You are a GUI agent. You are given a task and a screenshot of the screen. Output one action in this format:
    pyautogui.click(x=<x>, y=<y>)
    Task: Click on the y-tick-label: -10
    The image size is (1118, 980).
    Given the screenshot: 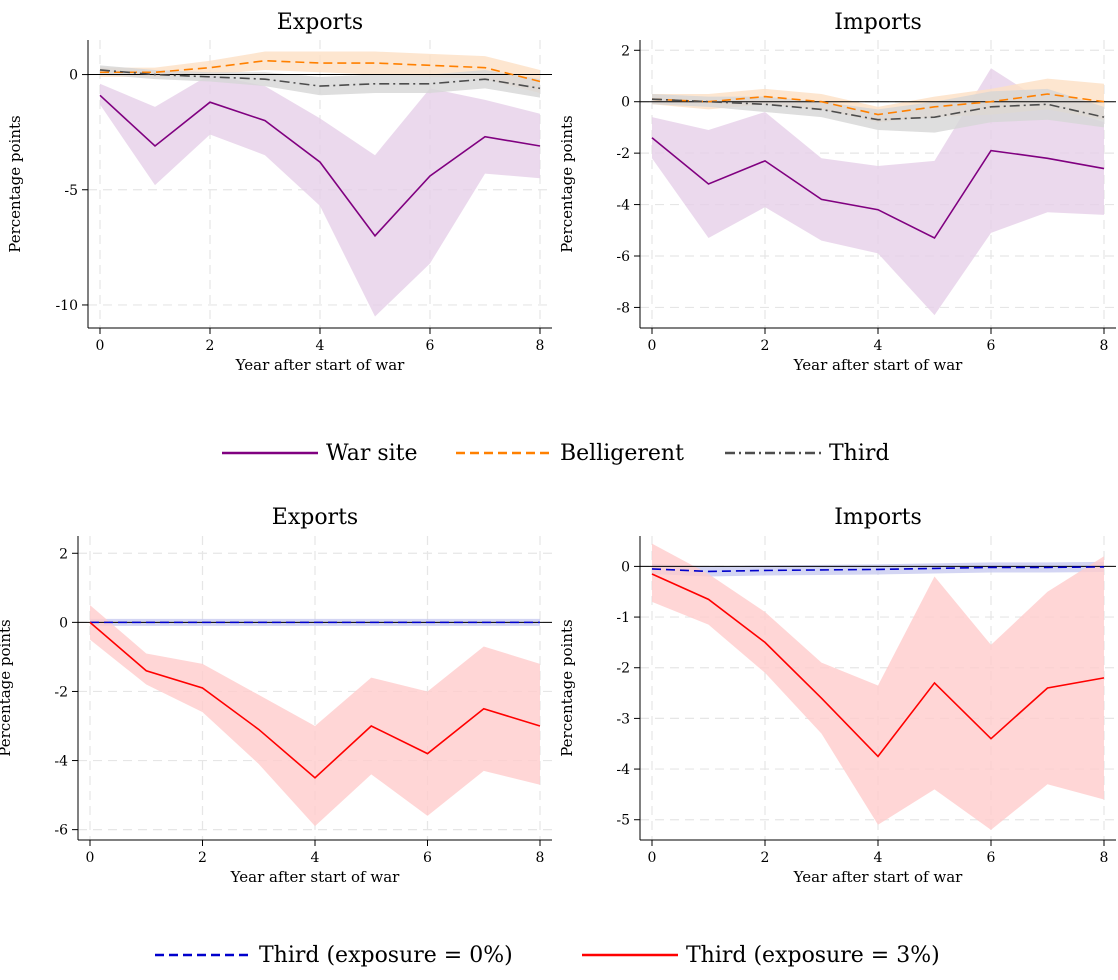 What is the action you would take?
    pyautogui.click(x=66, y=306)
    